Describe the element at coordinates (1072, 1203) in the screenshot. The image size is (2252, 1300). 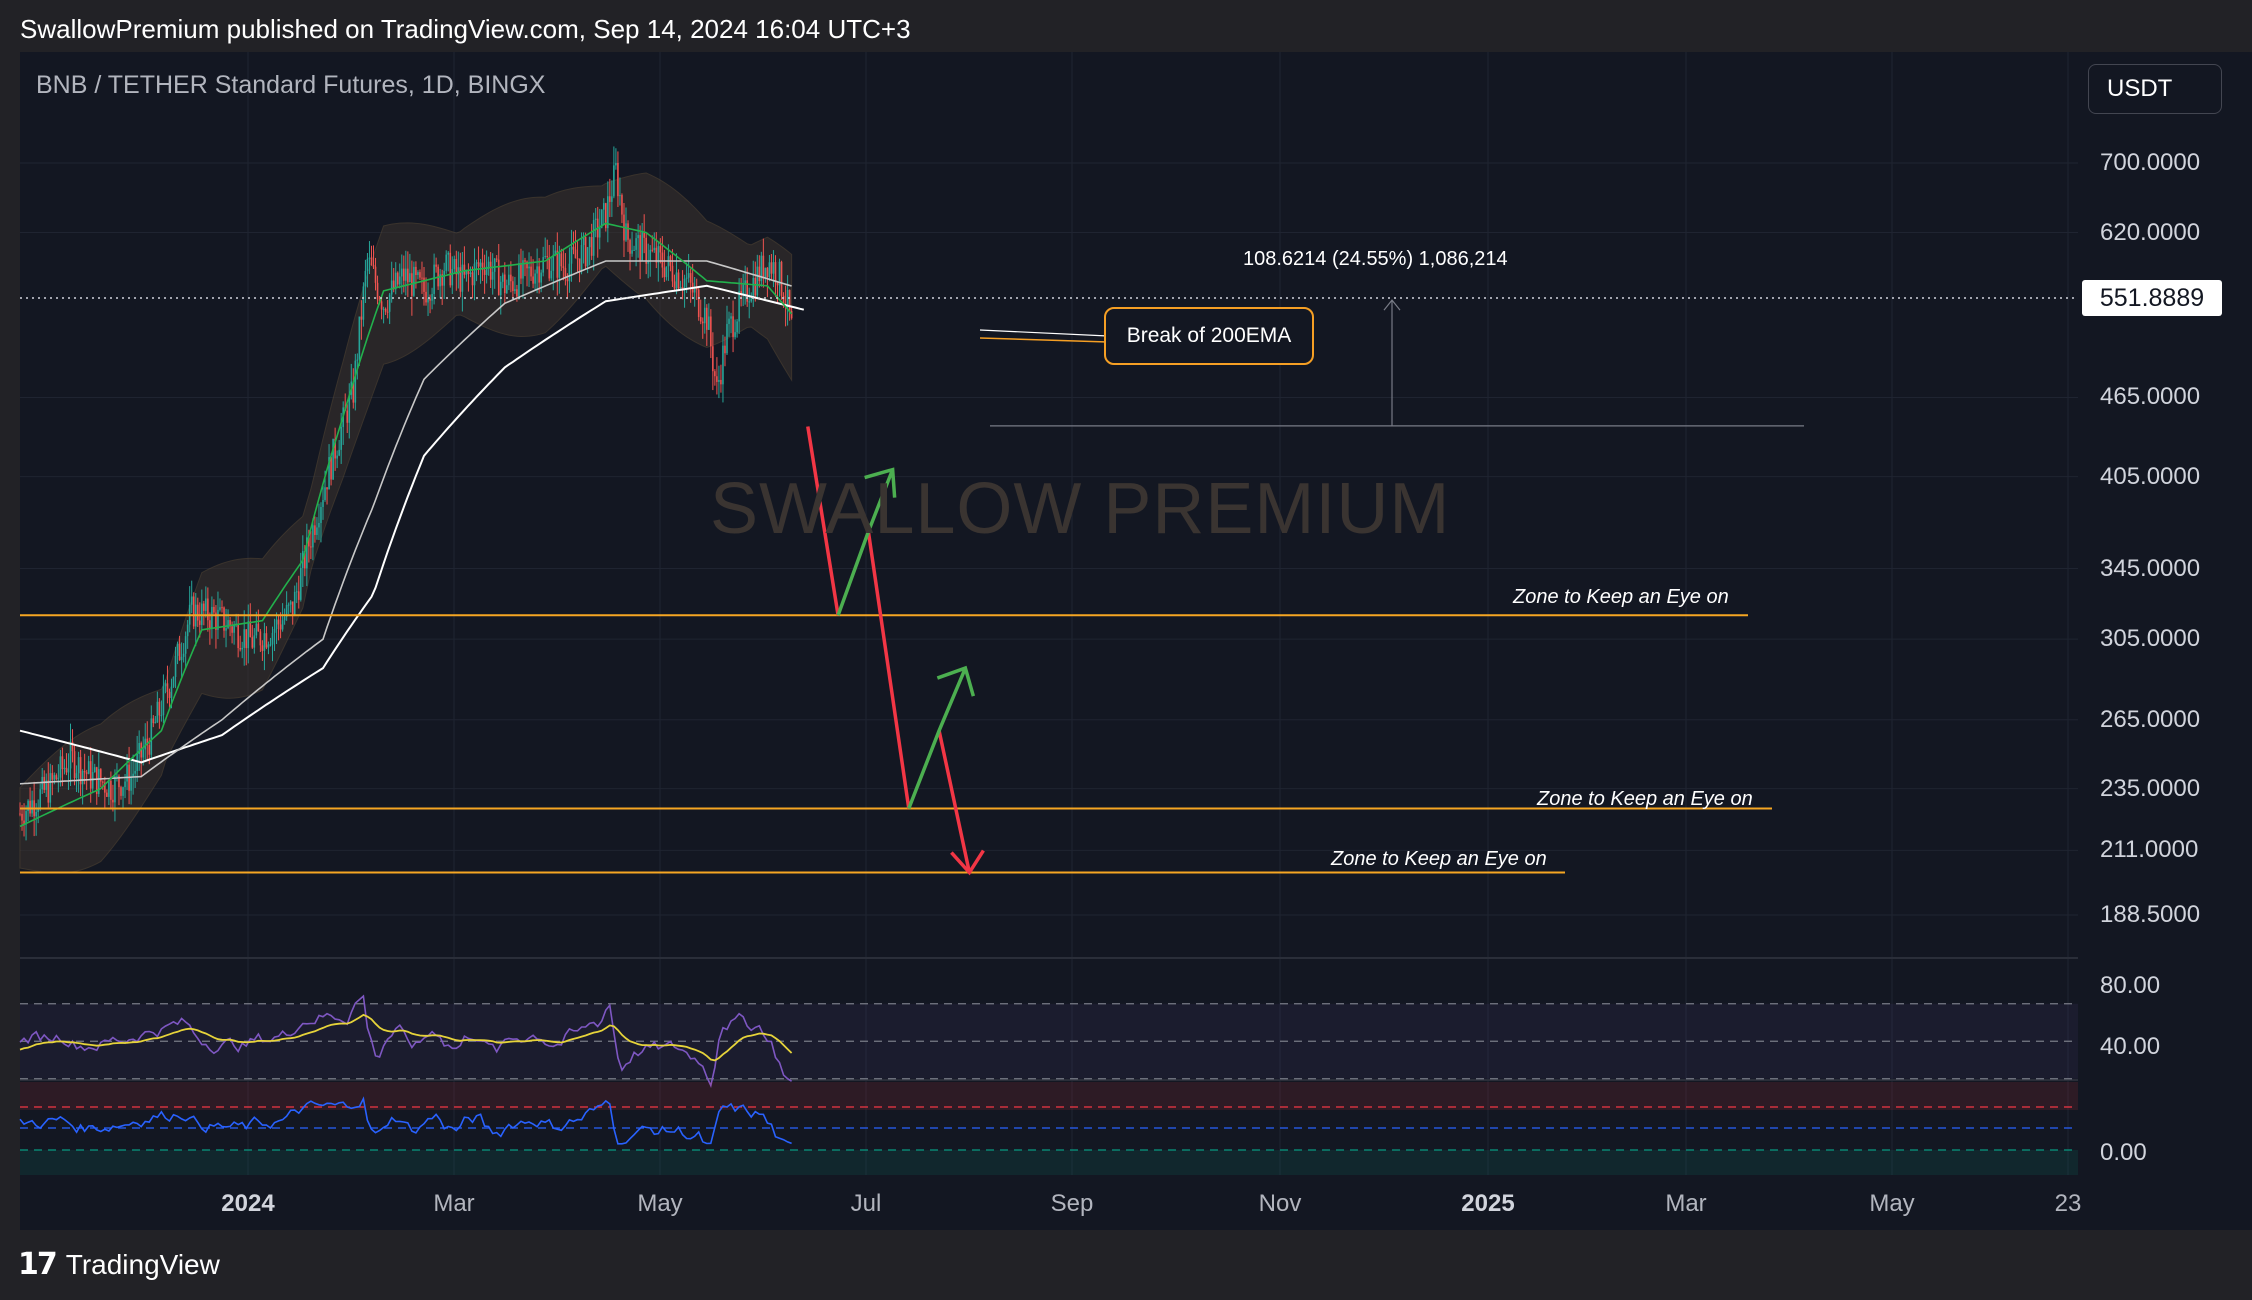
I see `time-axis-label: Sep` at that location.